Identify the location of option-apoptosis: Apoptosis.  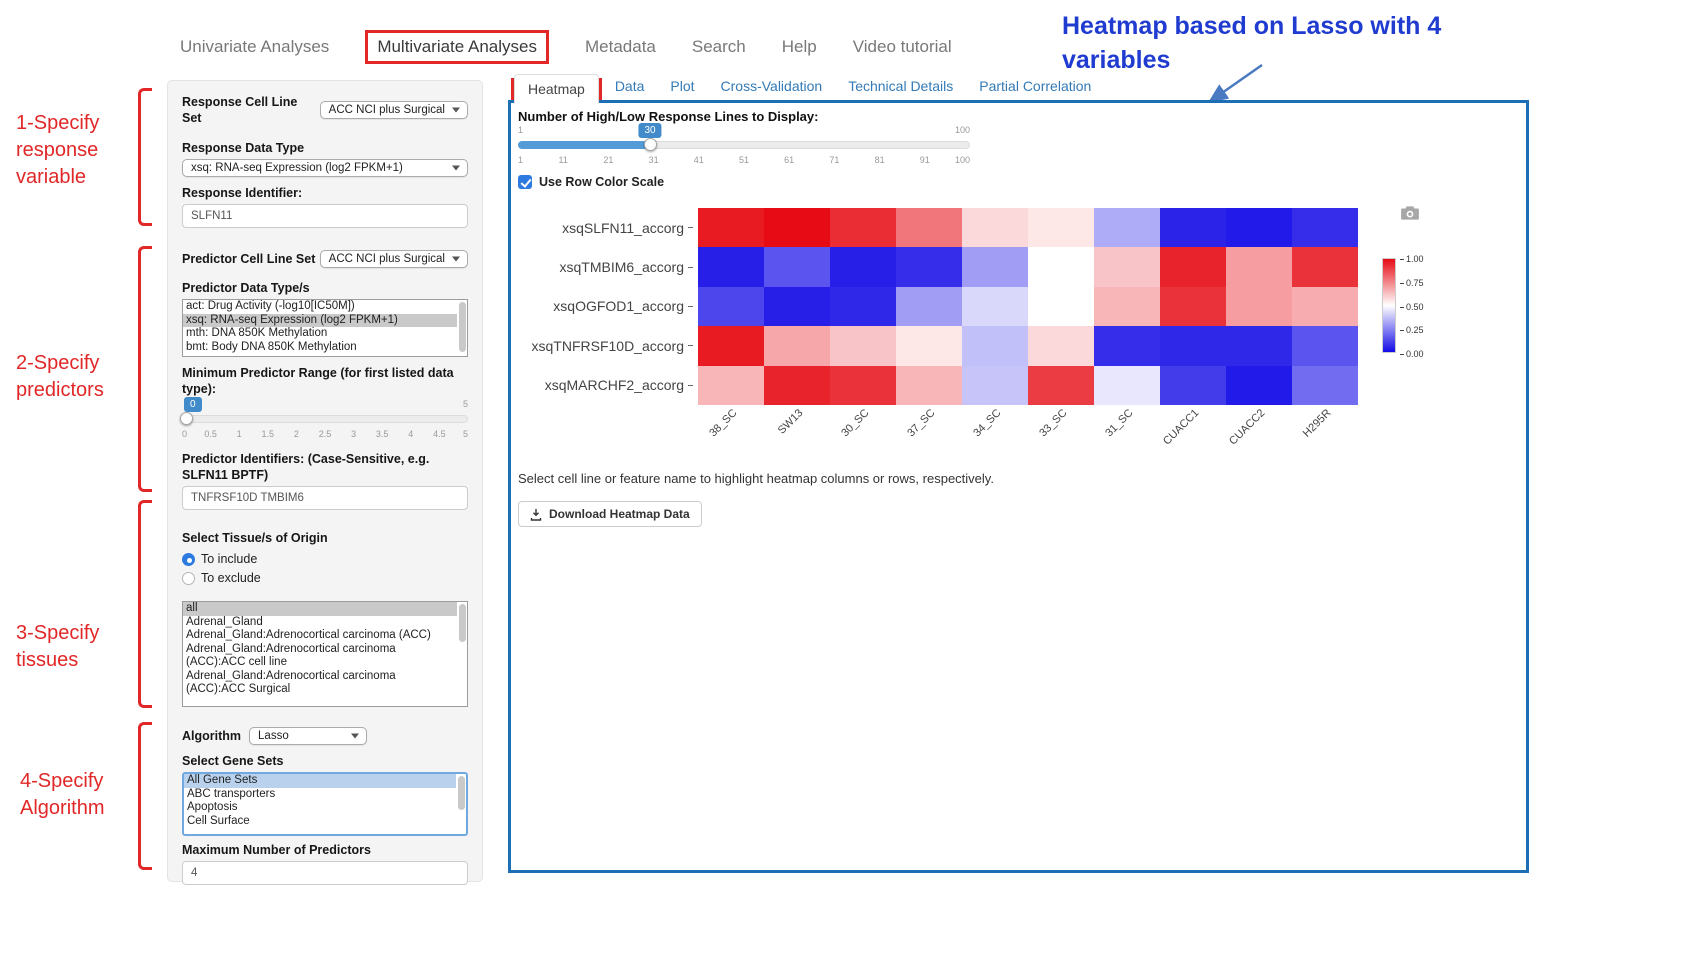
(212, 807).